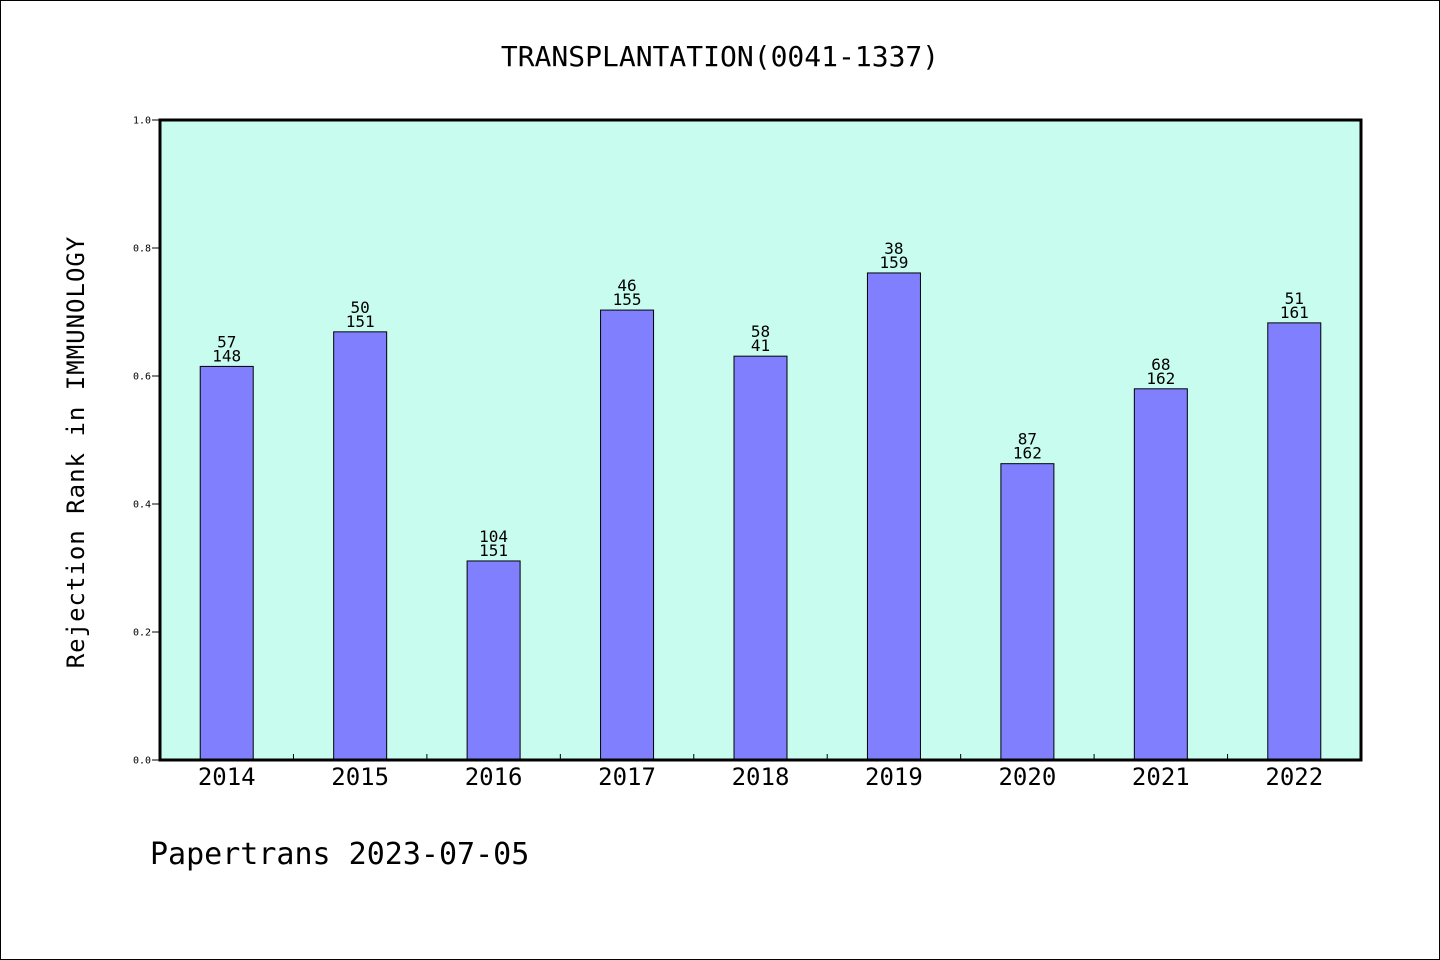  Describe the element at coordinates (1161, 777) in the screenshot. I see `x-tick-label: 2021` at that location.